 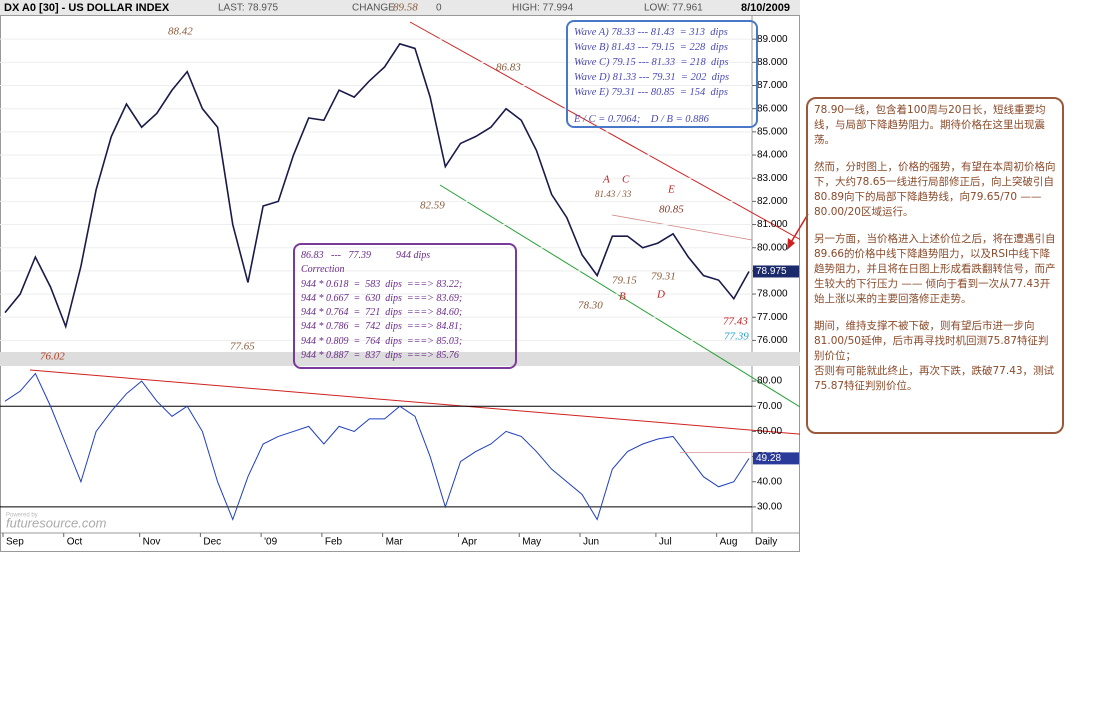 What do you see at coordinates (641, 119) in the screenshot?
I see `box-line: E / C = 0.7064; D / B = 0.886` at bounding box center [641, 119].